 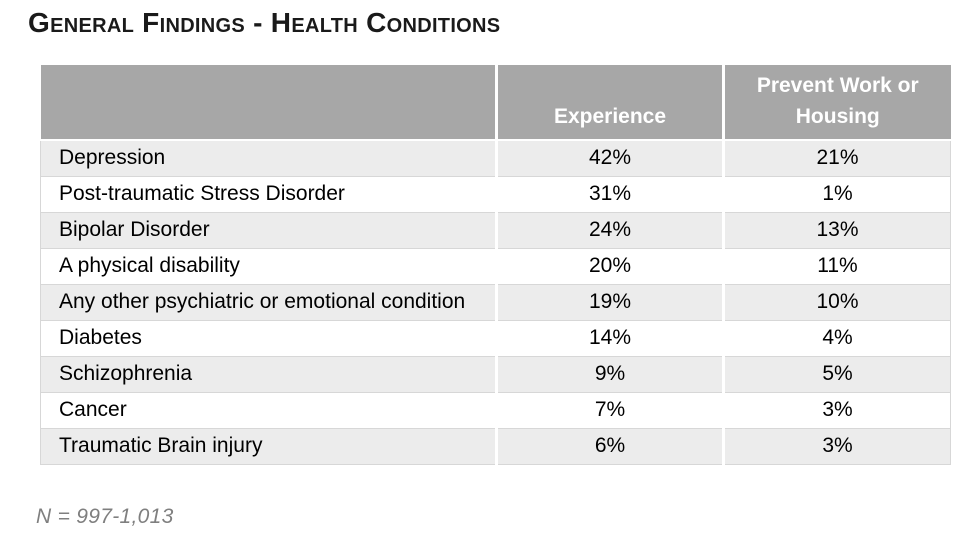 I want to click on page-title: General Findings - Health Conditions, so click(x=264, y=22).